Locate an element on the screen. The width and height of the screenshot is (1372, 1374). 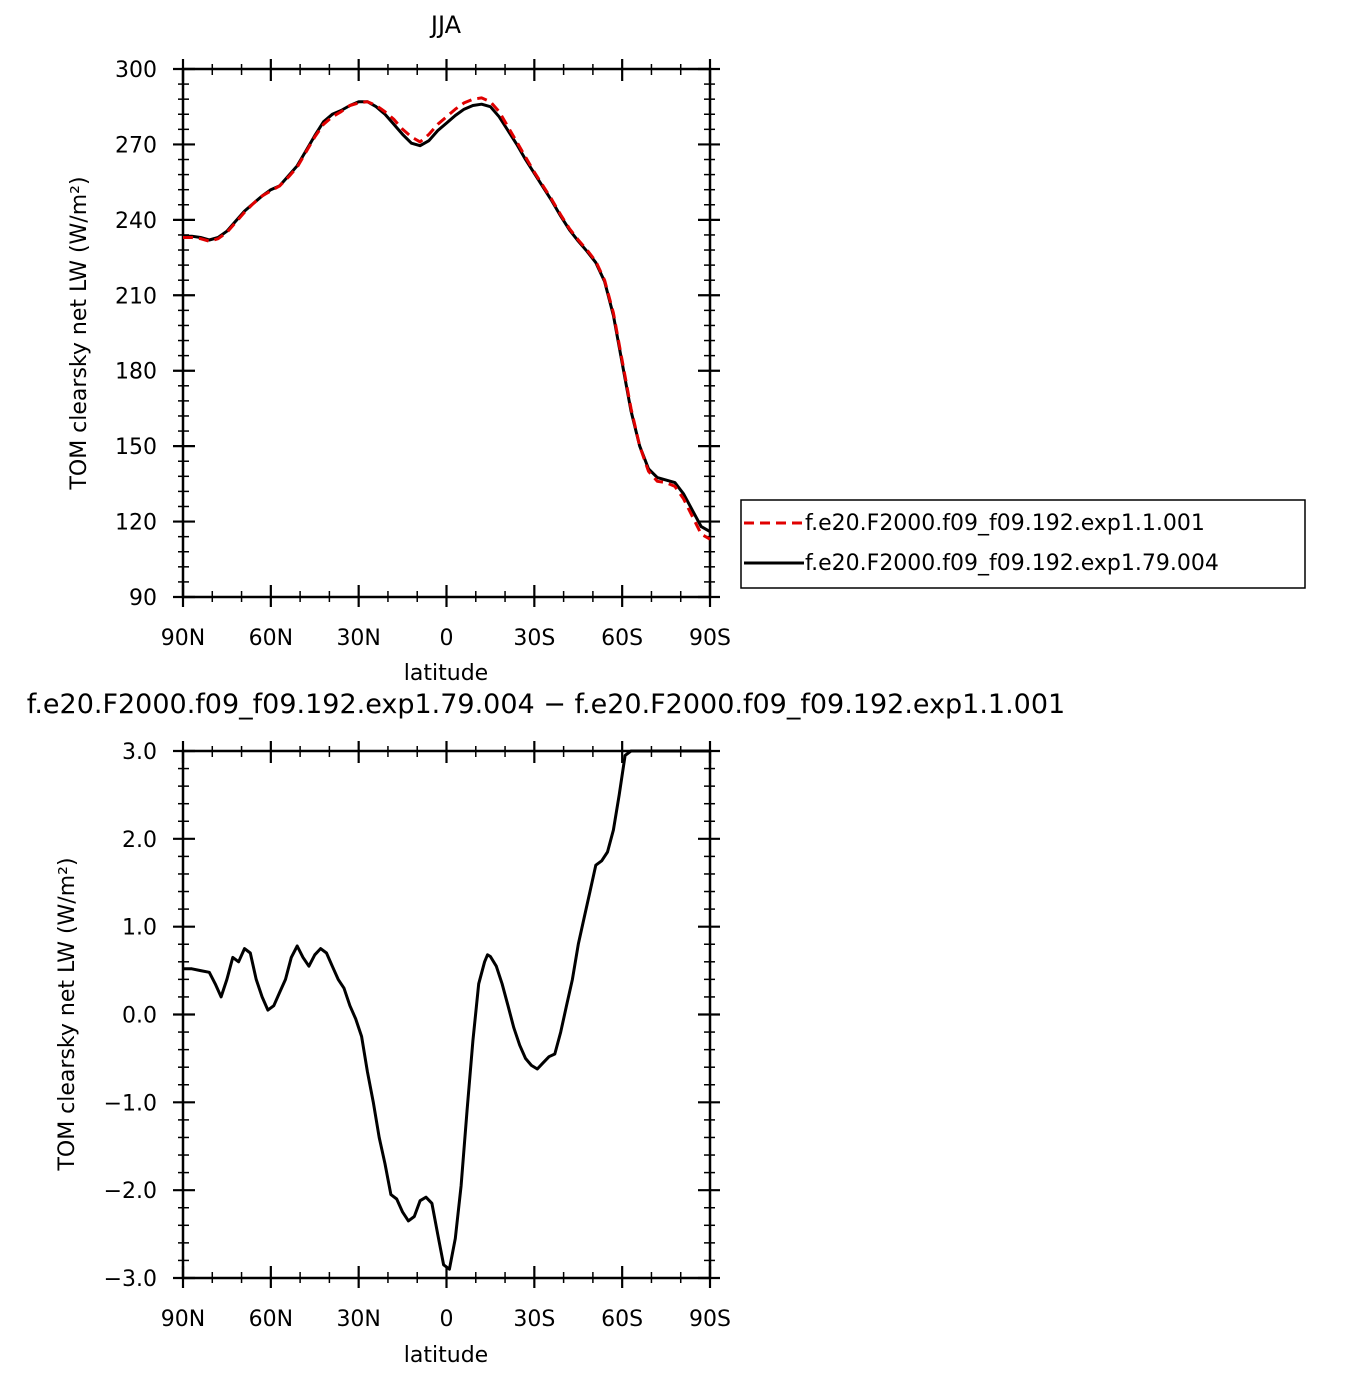
bottom-x-tick-label: 30N is located at coordinates (358, 1319).